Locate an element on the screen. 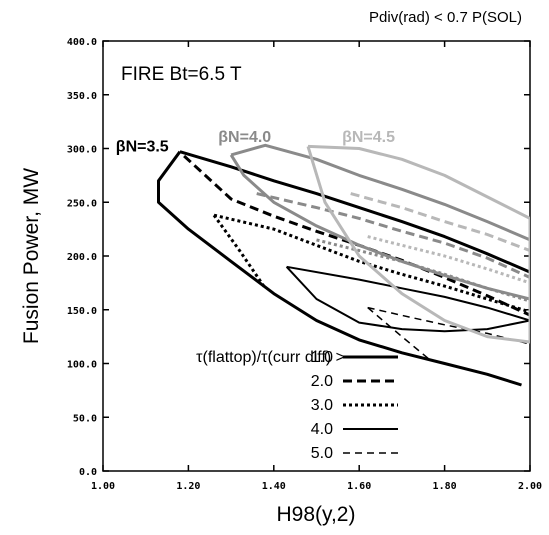  legend-entry-label: 5.0 is located at coordinates (322, 453).